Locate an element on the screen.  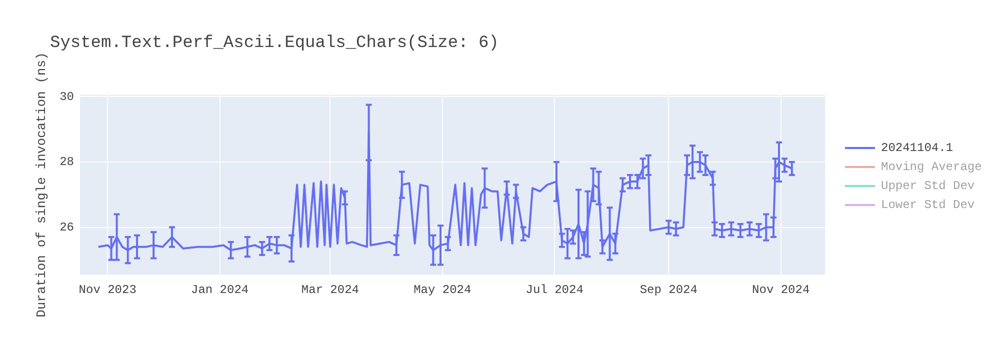
legend-label: 20241104.1 is located at coordinates (917, 147).